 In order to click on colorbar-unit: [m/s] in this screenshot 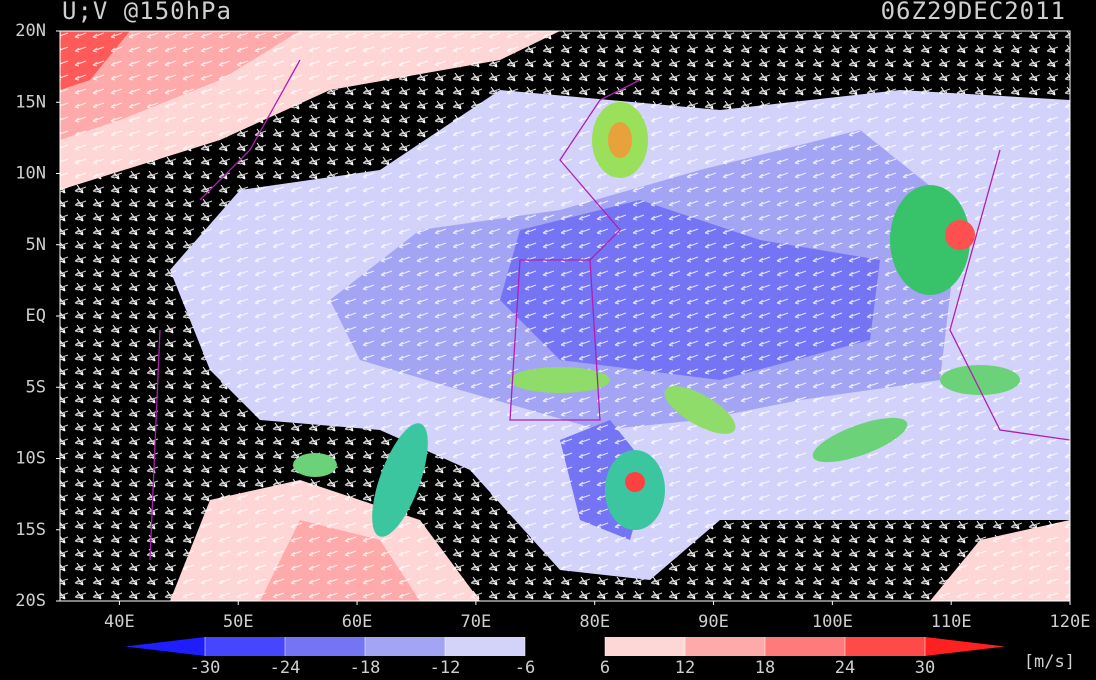, I will do `click(1049, 662)`.